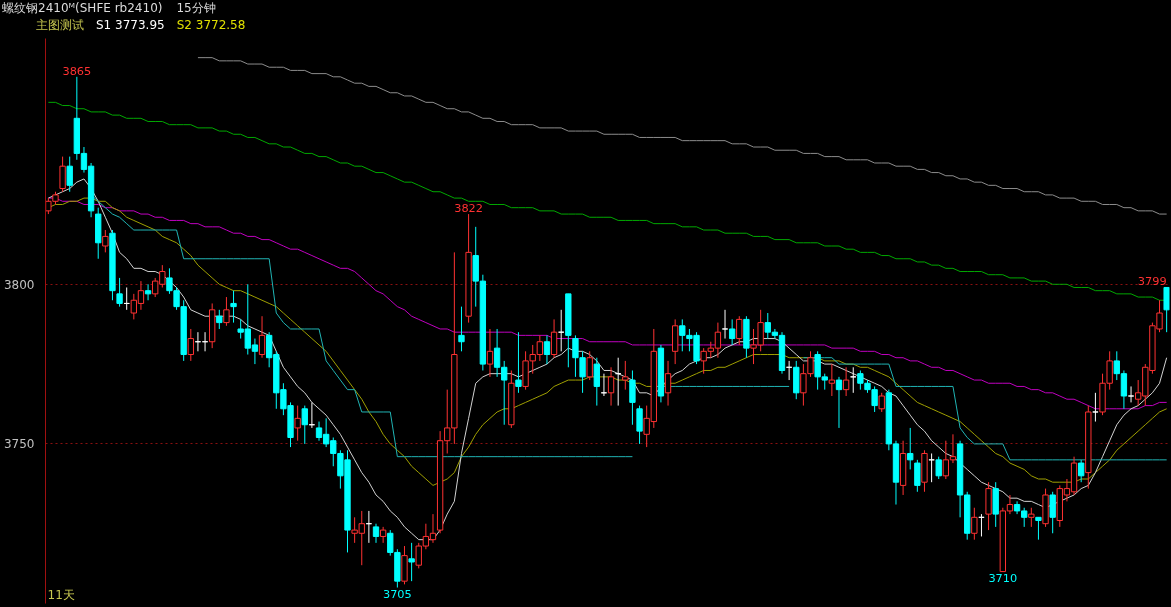 The height and width of the screenshot is (607, 1171). I want to click on y-tick-label: 3750, so click(19, 444).